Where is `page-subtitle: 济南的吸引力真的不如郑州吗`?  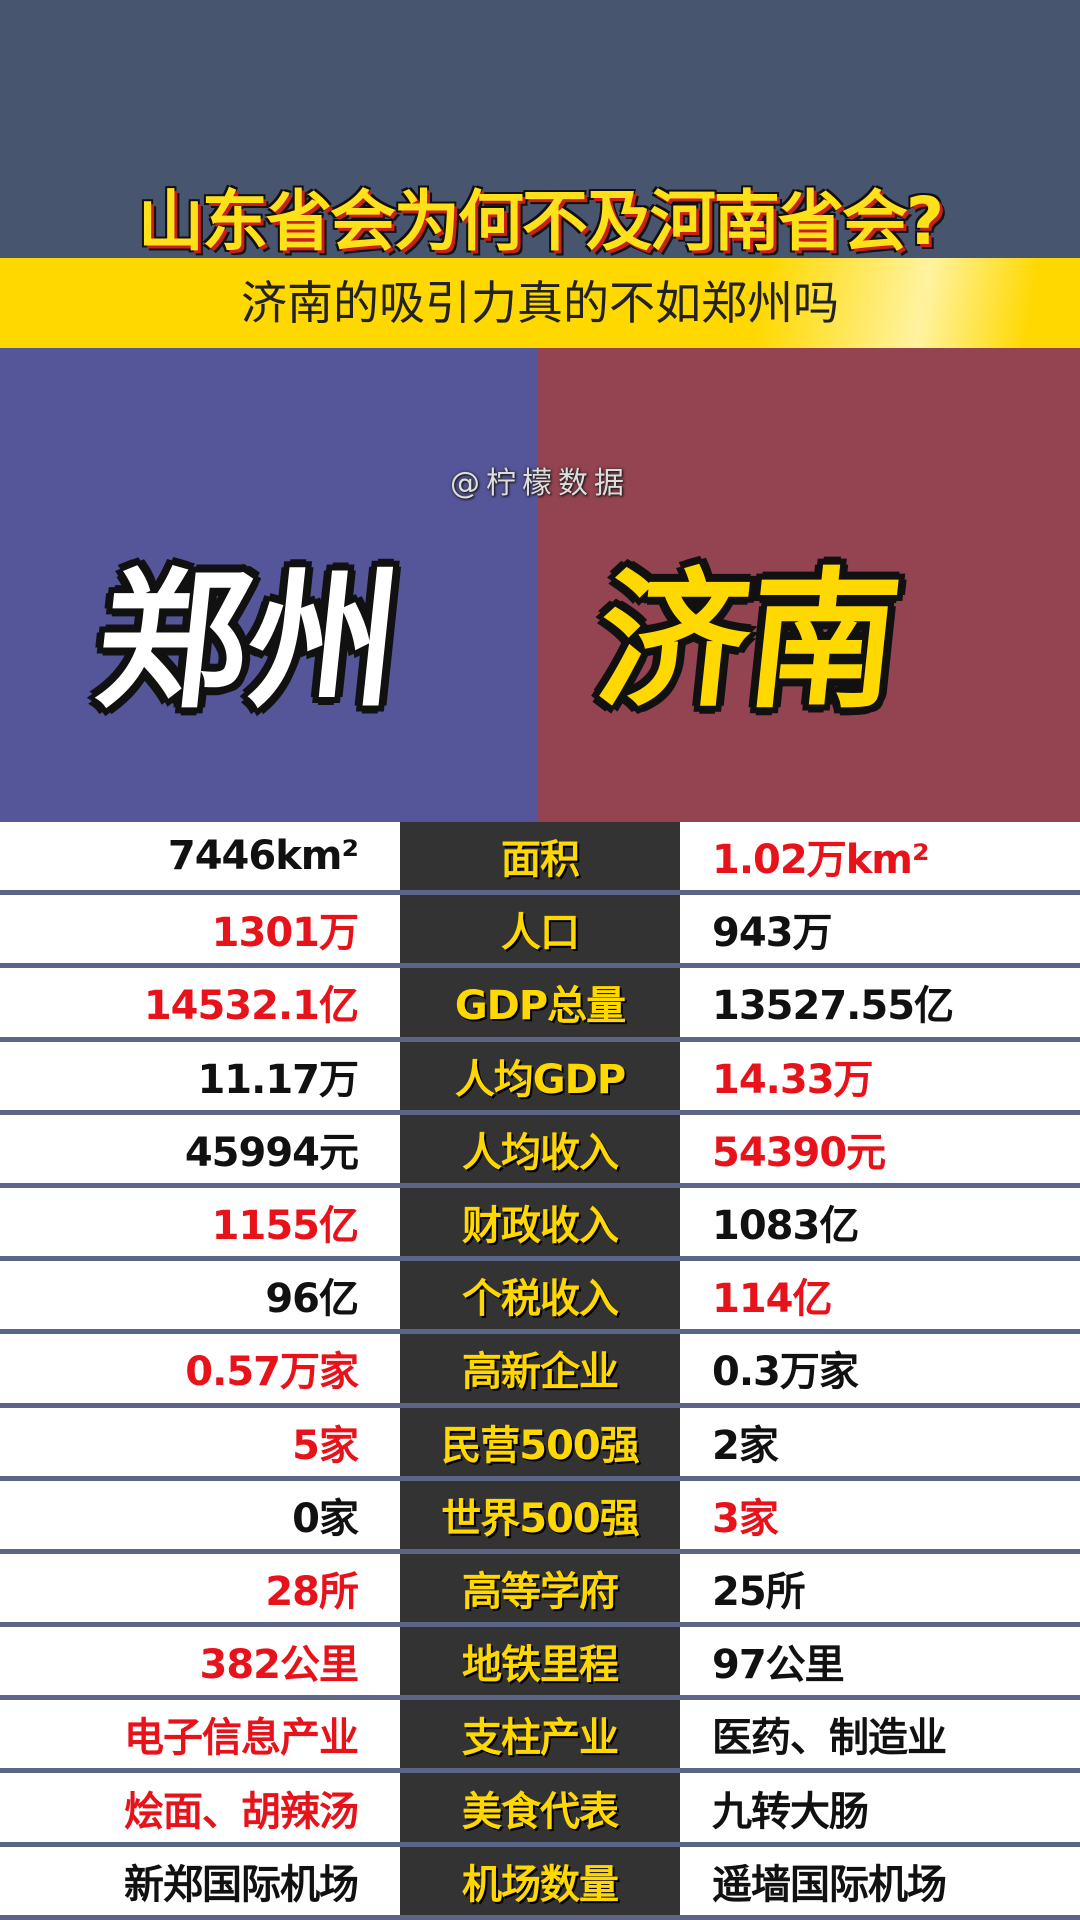
page-subtitle: 济南的吸引力真的不如郑州吗 is located at coordinates (540, 303).